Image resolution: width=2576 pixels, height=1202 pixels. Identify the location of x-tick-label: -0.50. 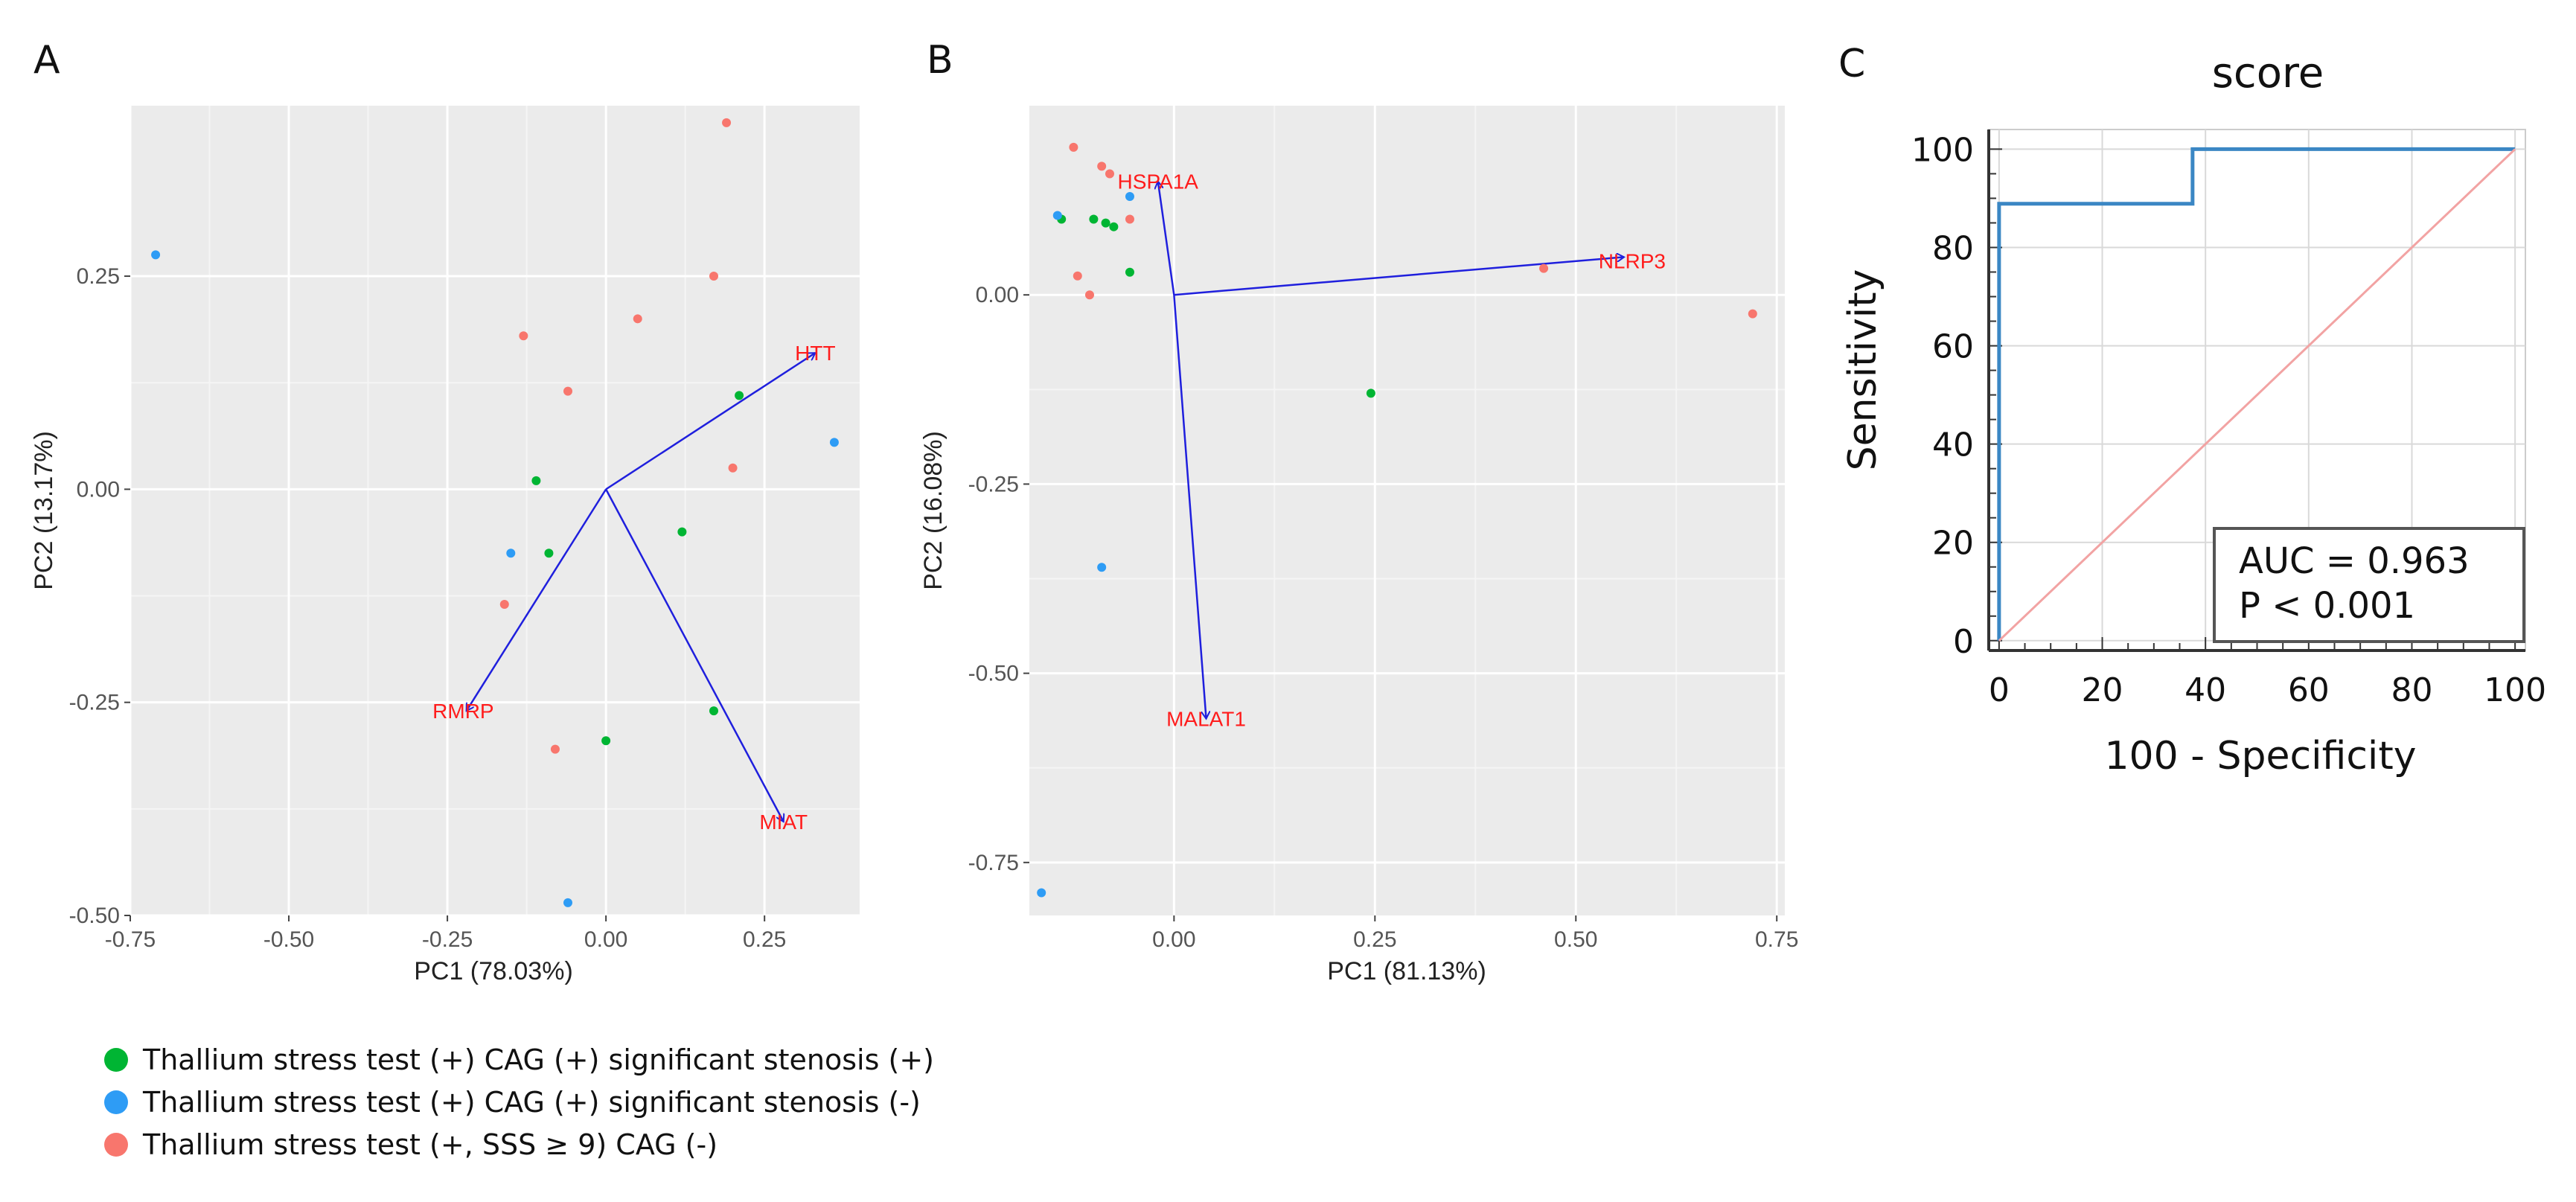
(288, 939).